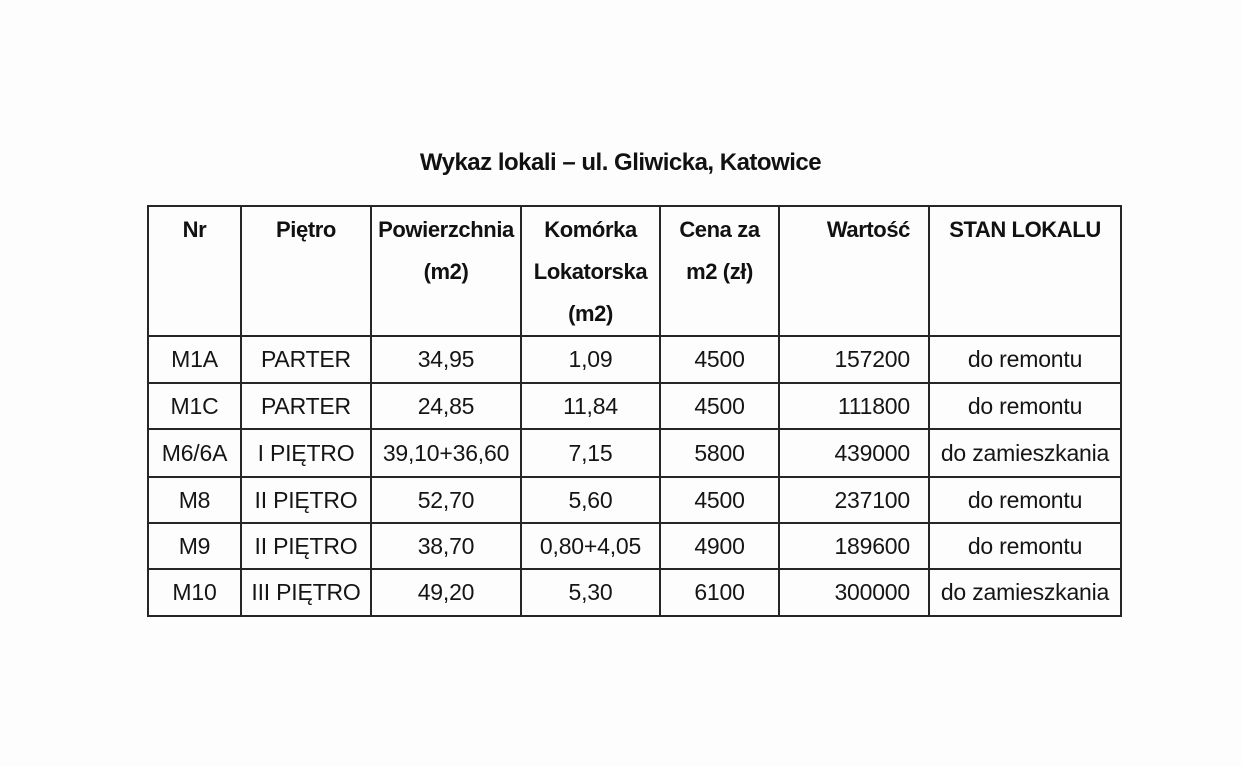  I want to click on cell-nr: M10, so click(194, 592).